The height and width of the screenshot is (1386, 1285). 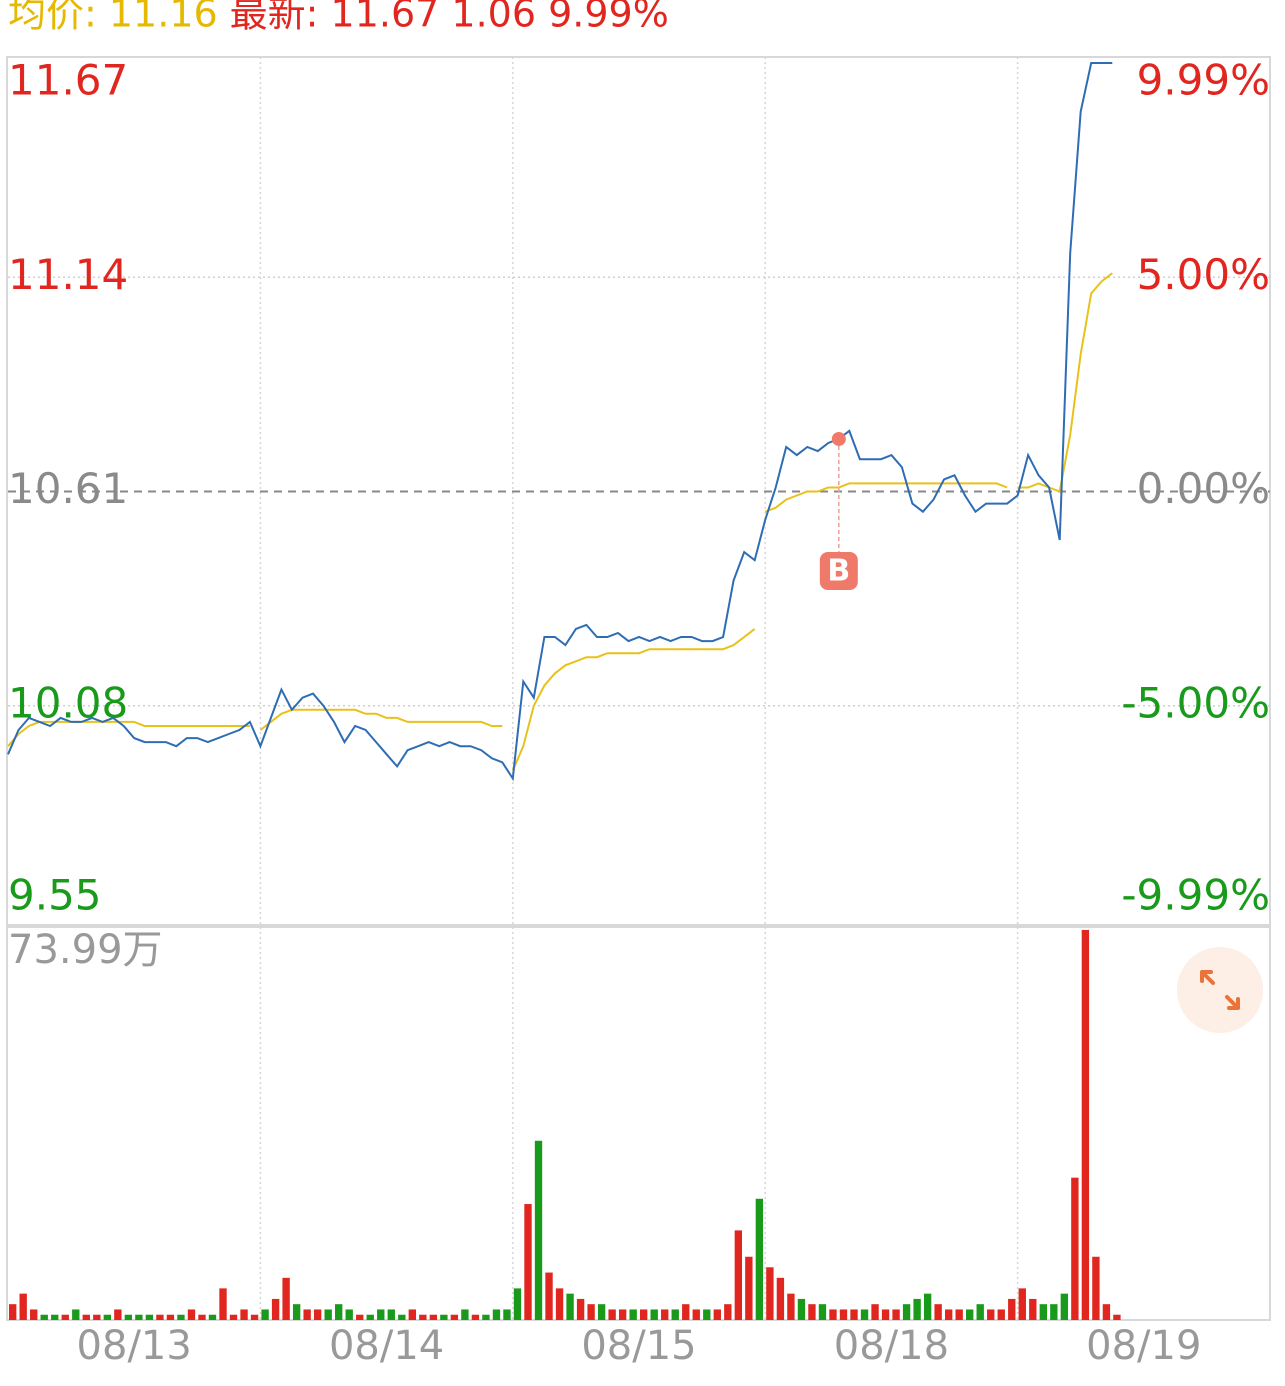 I want to click on expand-bg, so click(x=1220, y=990).